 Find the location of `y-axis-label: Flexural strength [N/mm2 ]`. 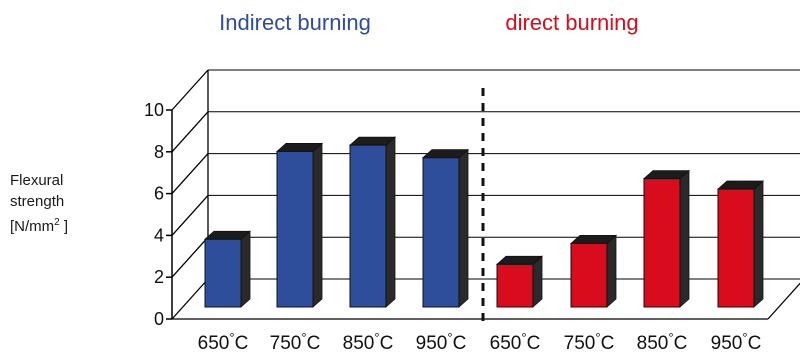

y-axis-label: Flexural strength [N/mm2 ] is located at coordinates (39, 203).